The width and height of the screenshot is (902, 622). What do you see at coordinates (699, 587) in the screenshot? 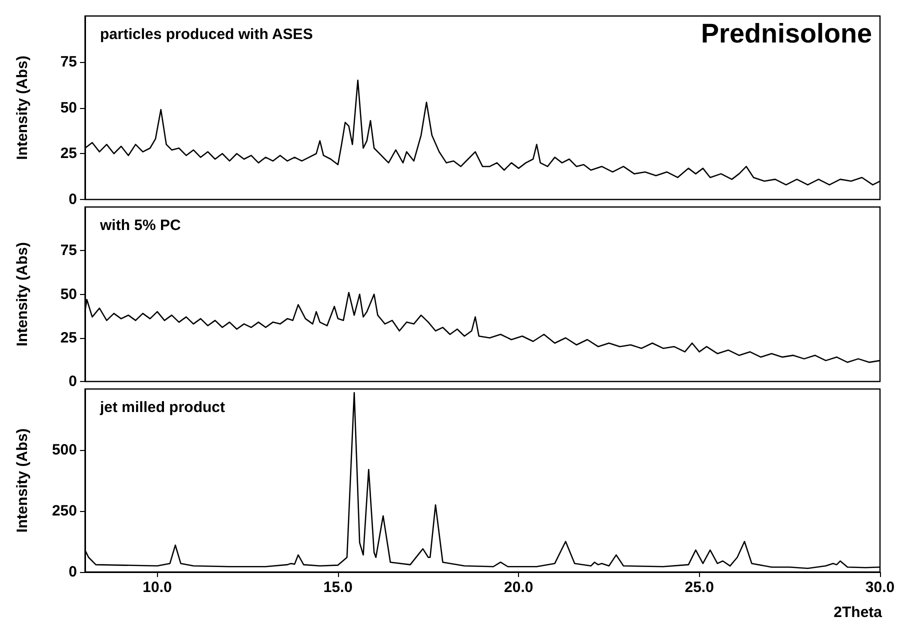
I see `x-tick-label: 25.0` at bounding box center [699, 587].